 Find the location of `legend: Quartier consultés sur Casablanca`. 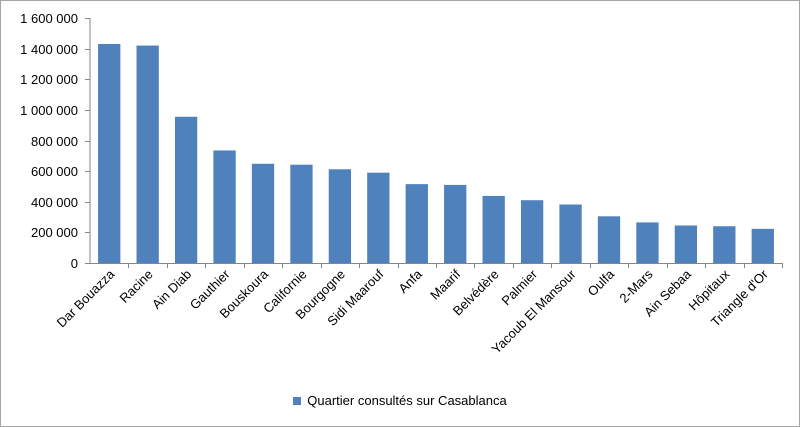

legend: Quartier consultés sur Casablanca is located at coordinates (400, 400).